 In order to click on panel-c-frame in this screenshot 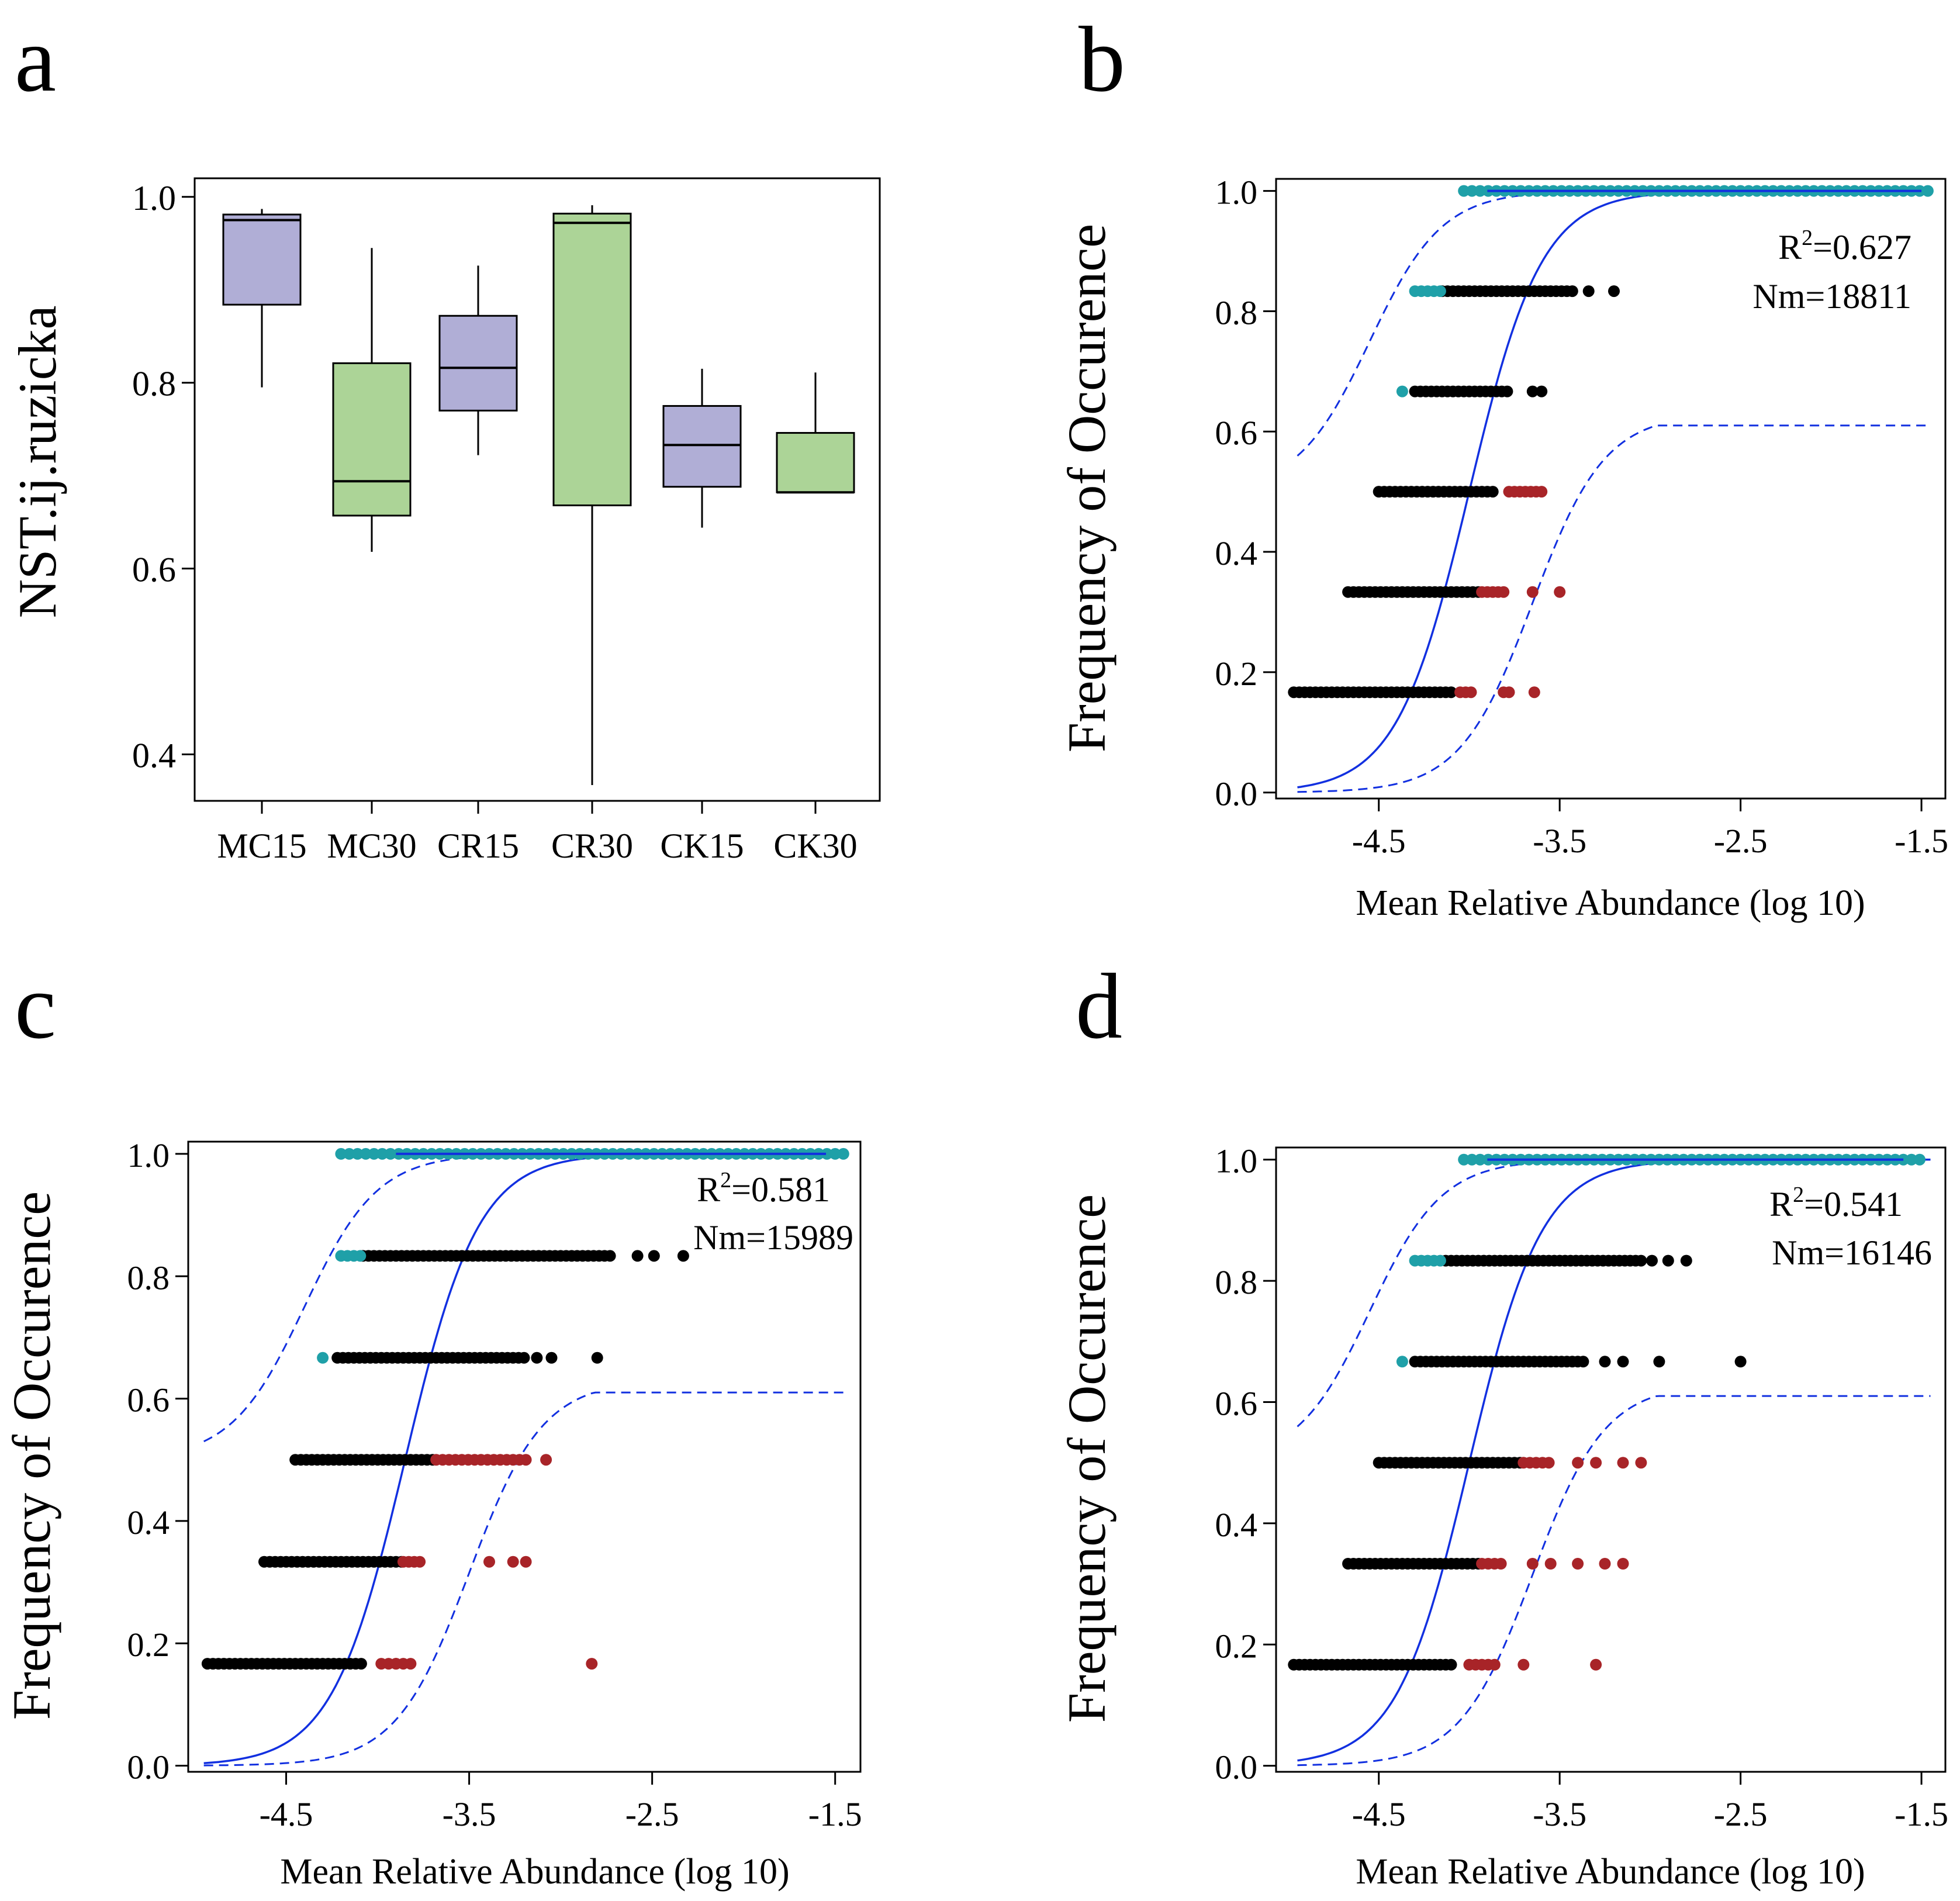, I will do `click(524, 1456)`.